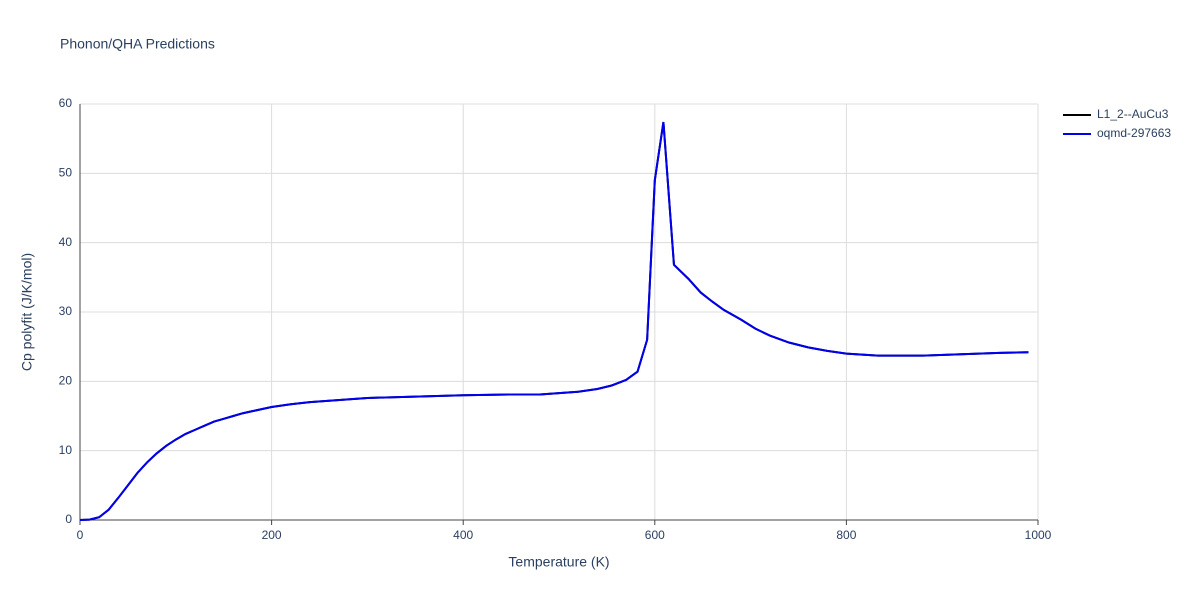  What do you see at coordinates (66, 242) in the screenshot?
I see `y-tick-label: 40` at bounding box center [66, 242].